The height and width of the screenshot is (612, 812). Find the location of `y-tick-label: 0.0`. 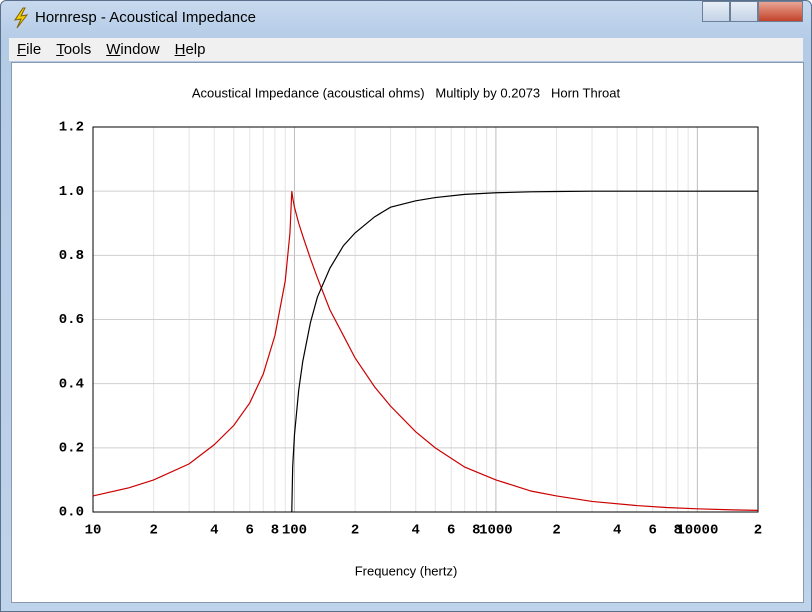

y-tick-label: 0.0 is located at coordinates (71, 513).